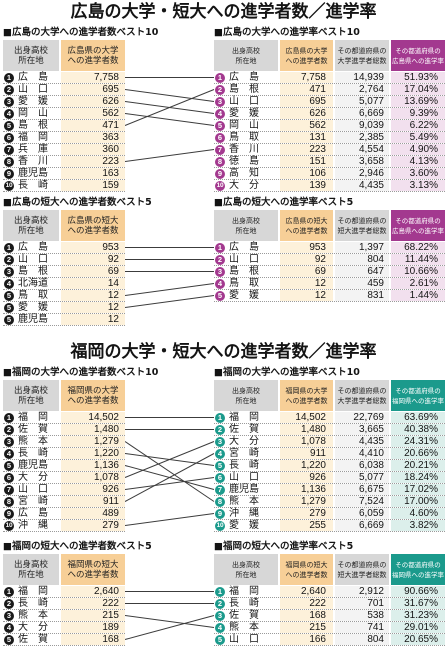  What do you see at coordinates (329, 628) in the screenshot?
I see `table-row: 4 熊本 215 741 29.01%` at bounding box center [329, 628].